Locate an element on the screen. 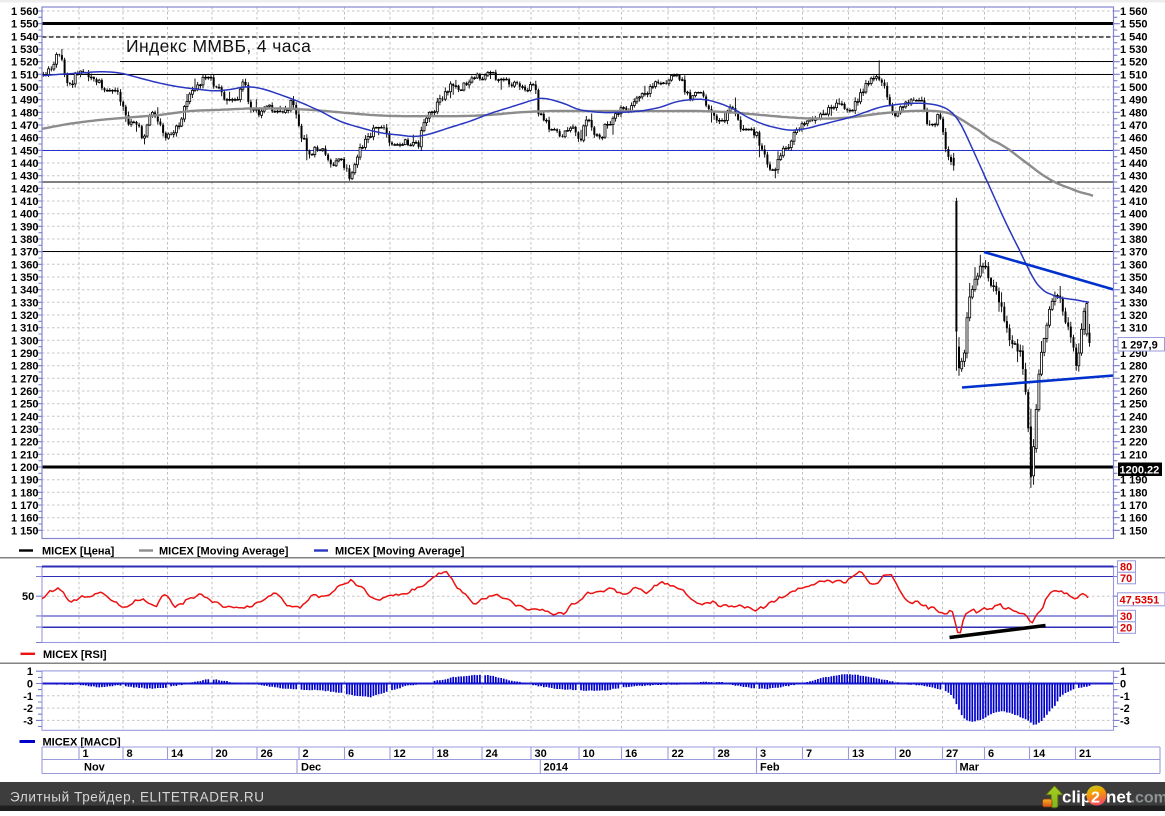 Image resolution: width=1165 pixels, height=816 pixels. svg-text: 6 is located at coordinates (991, 754).